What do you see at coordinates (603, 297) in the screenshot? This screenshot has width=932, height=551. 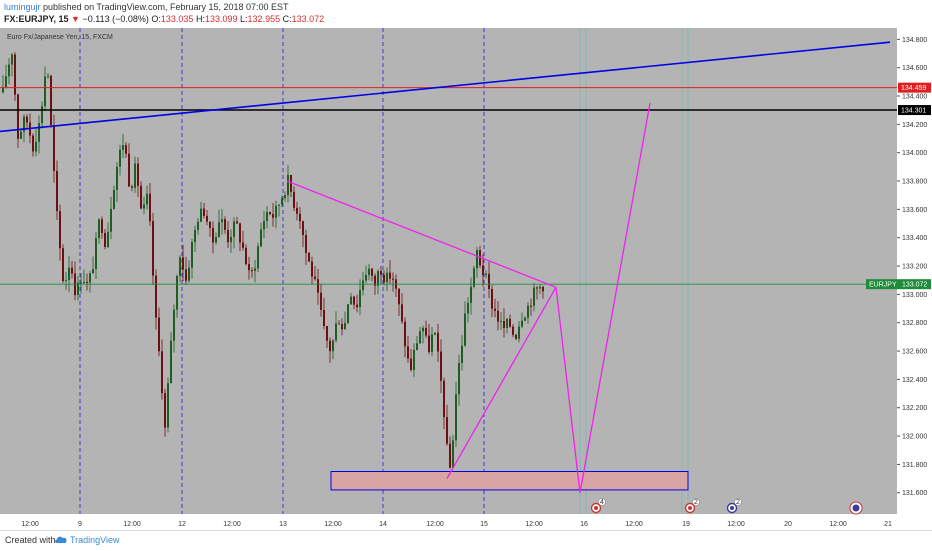 I see `projection-path` at bounding box center [603, 297].